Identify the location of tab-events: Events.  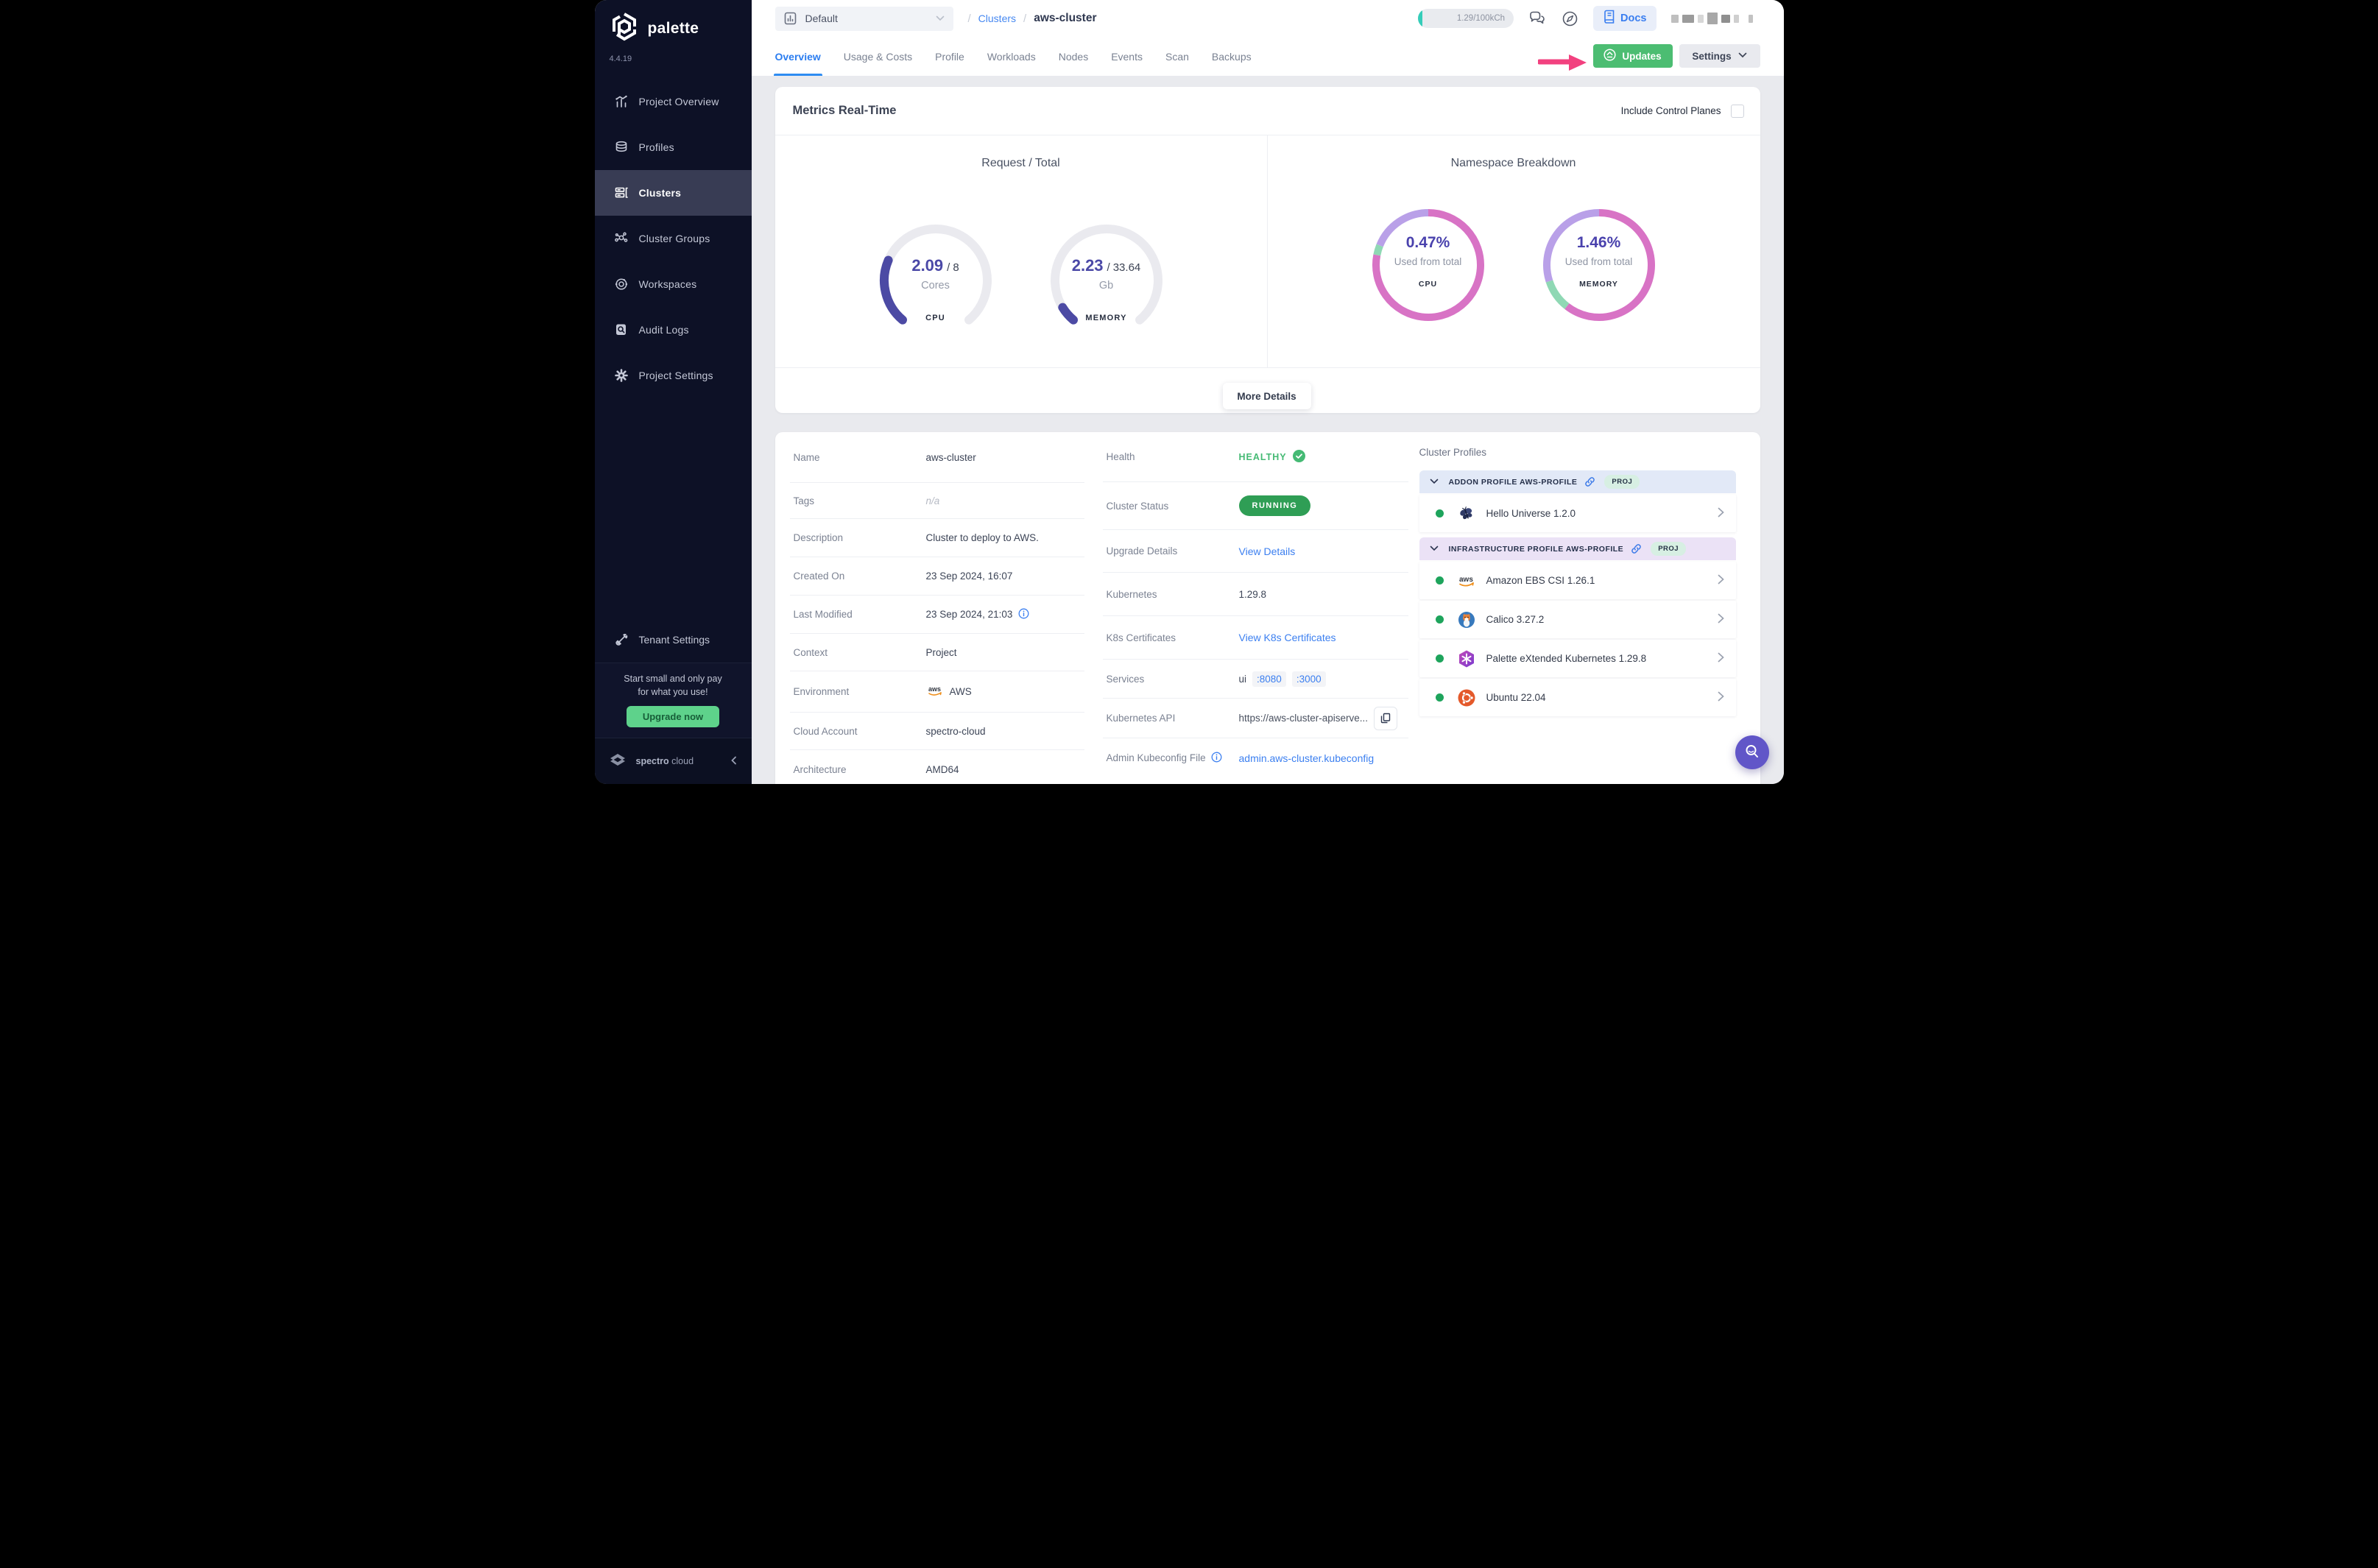
(1127, 56).